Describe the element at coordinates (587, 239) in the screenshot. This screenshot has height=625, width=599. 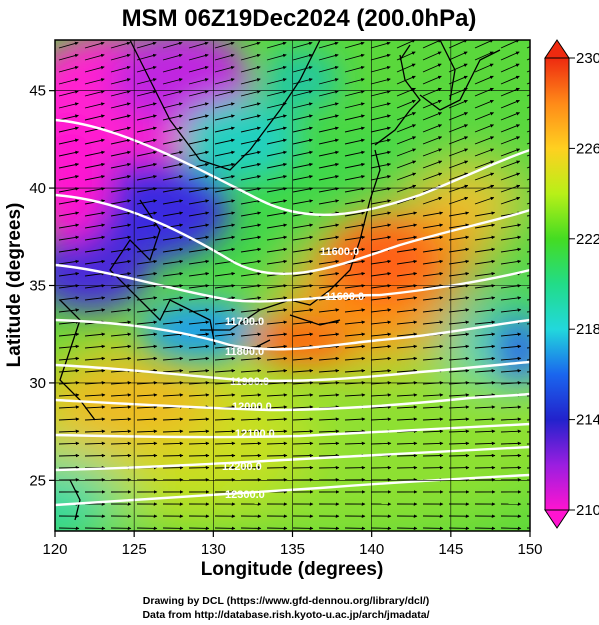
I see `colorbar-tick-label: 222` at that location.